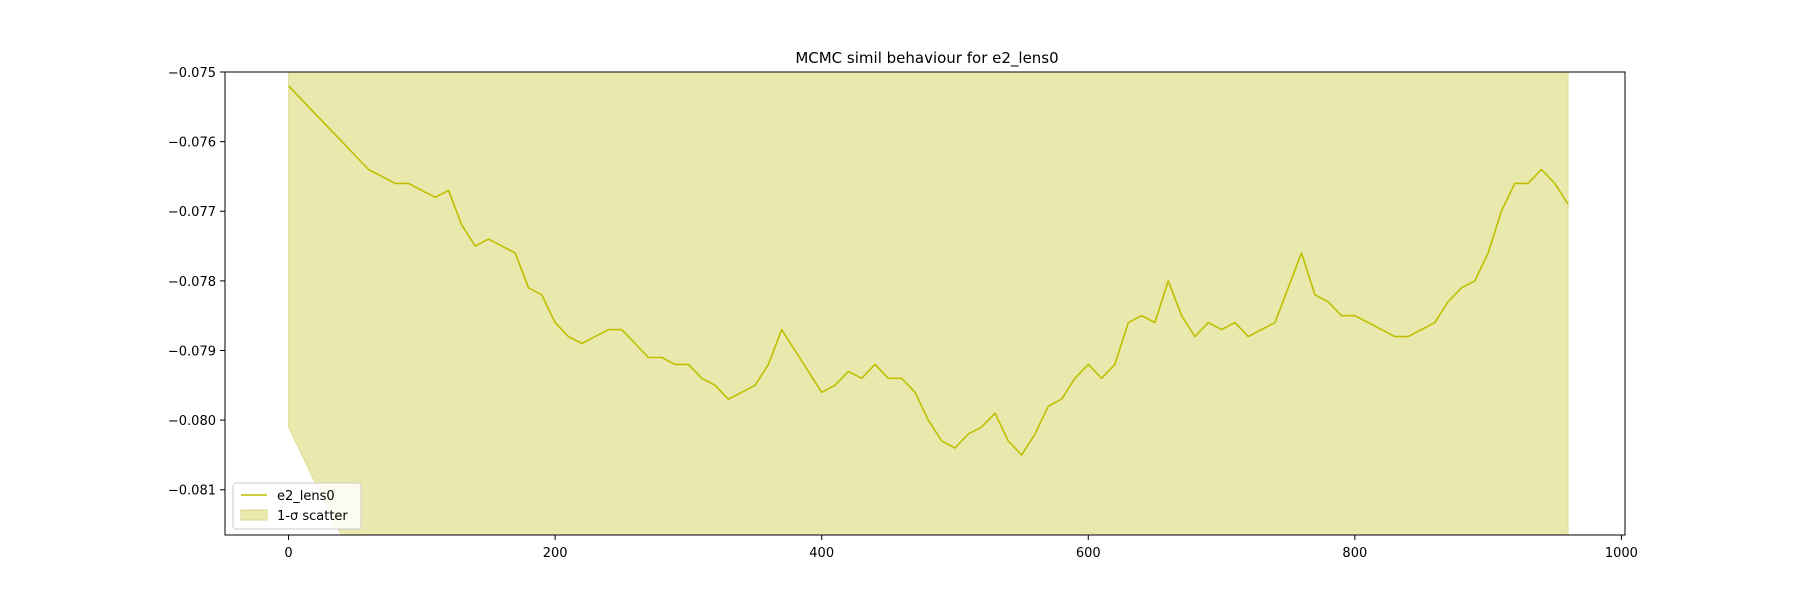  Describe the element at coordinates (192, 491) in the screenshot. I see `y-tick-label: −0.081` at that location.